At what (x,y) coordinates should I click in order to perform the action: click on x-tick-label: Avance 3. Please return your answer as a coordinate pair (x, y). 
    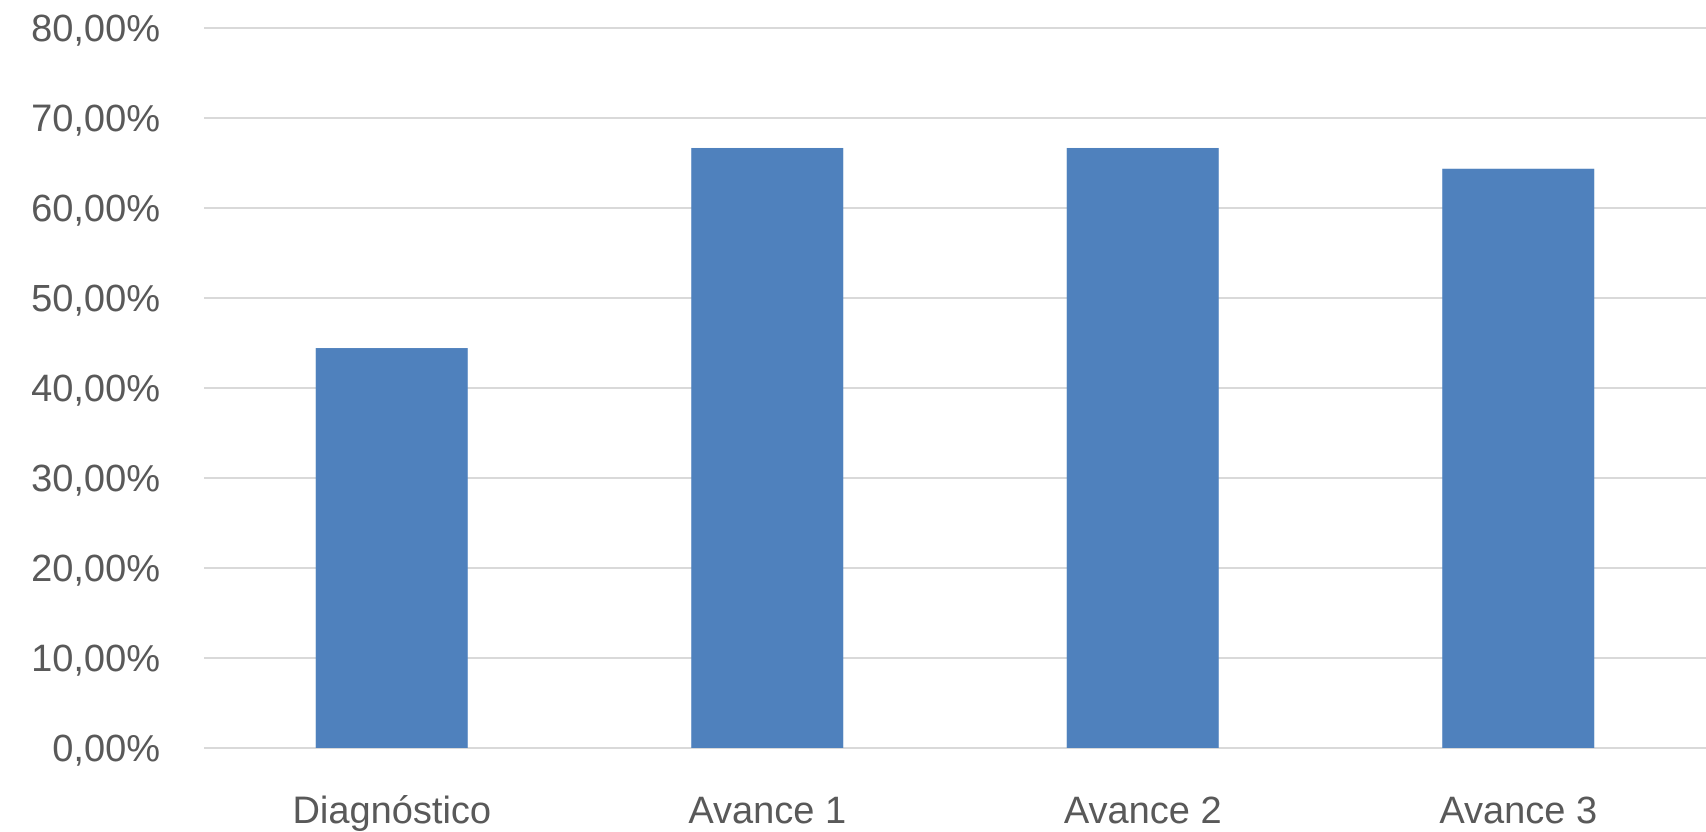
    Looking at the image, I should click on (1518, 811).